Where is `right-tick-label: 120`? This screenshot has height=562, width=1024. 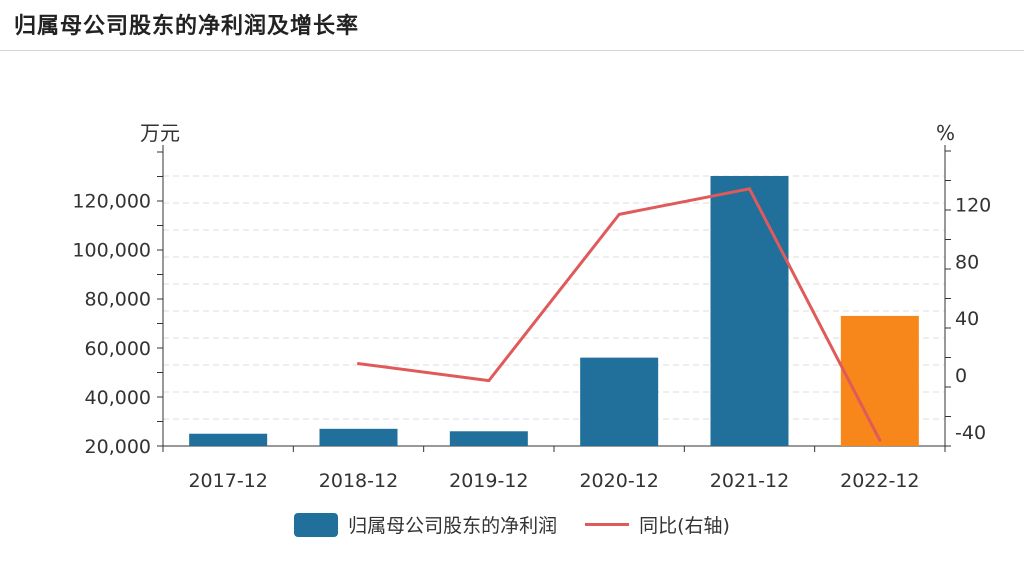
right-tick-label: 120 is located at coordinates (973, 205).